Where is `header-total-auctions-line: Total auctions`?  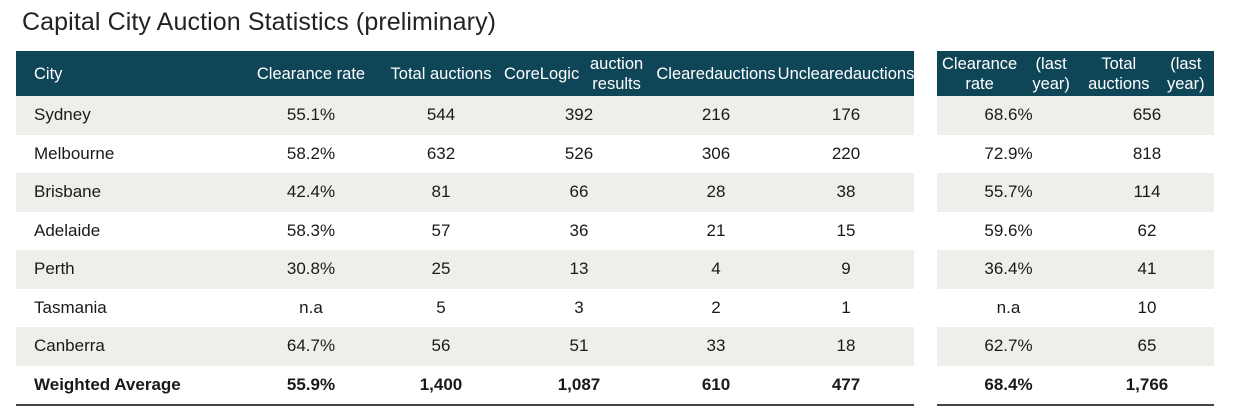
header-total-auctions-line: Total auctions is located at coordinates (441, 74).